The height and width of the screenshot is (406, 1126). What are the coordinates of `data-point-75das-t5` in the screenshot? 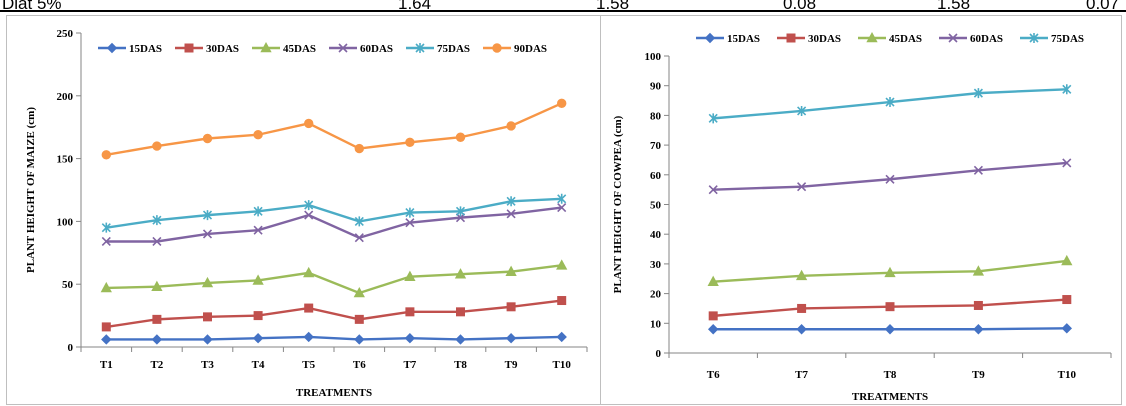 It's located at (309, 205).